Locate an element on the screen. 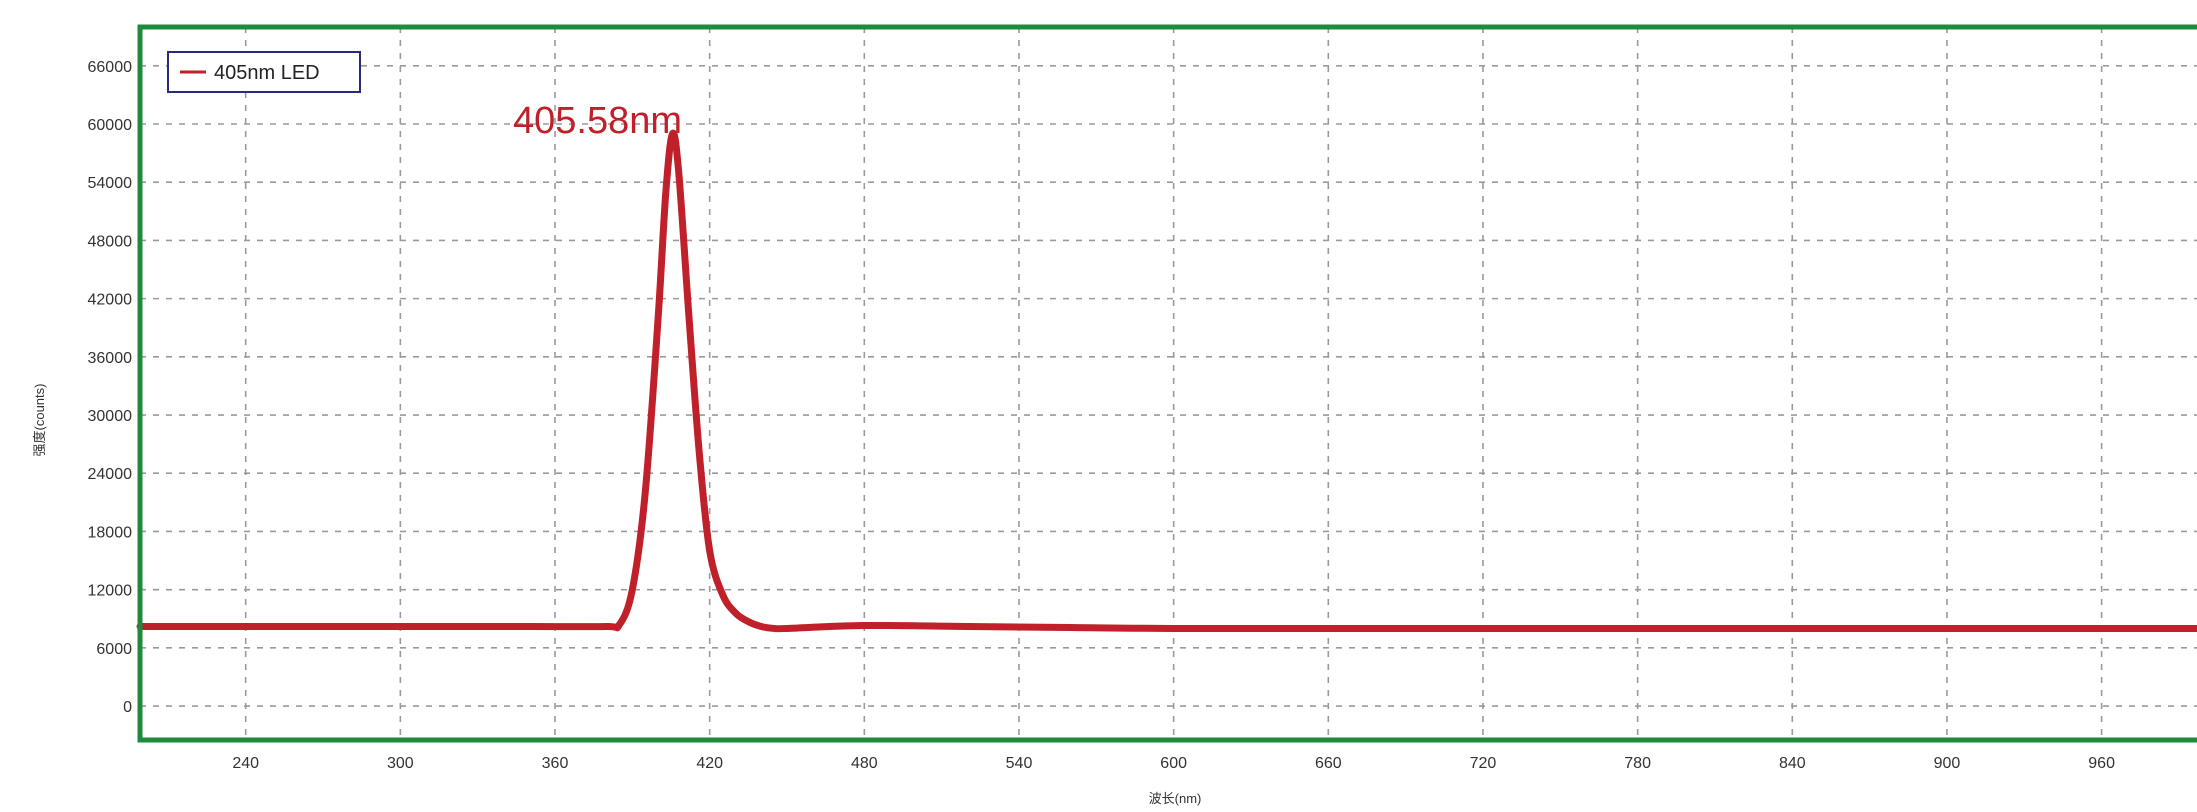 The height and width of the screenshot is (812, 2197). x-tick-label: 840 is located at coordinates (1792, 763).